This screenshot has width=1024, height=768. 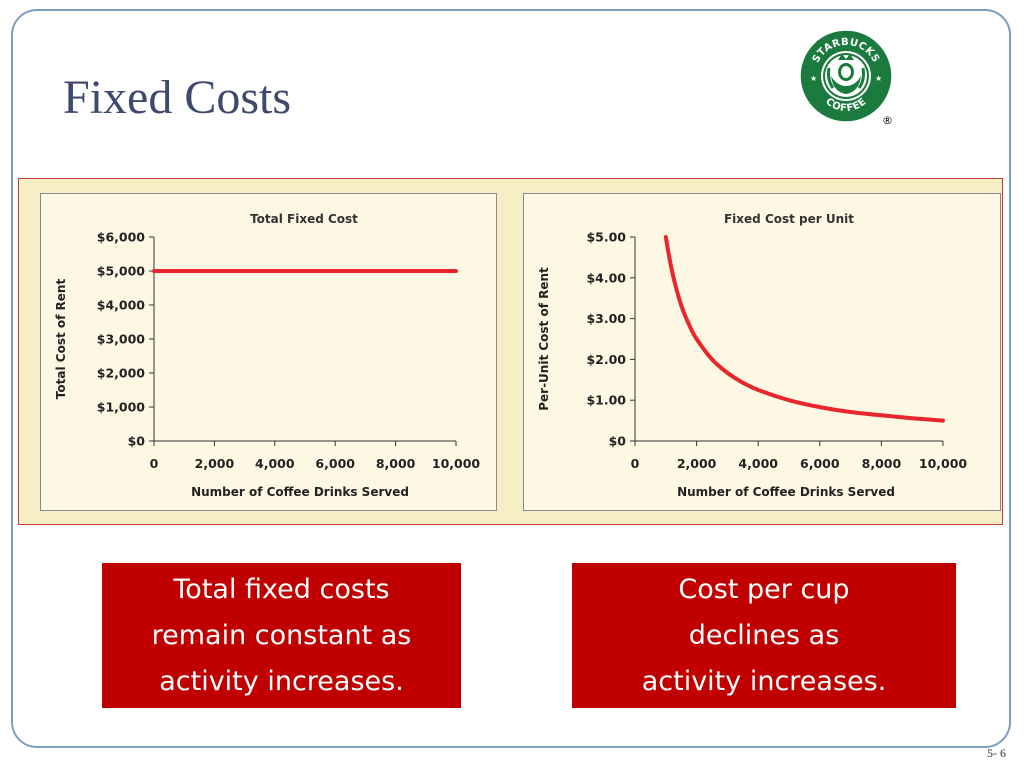 What do you see at coordinates (813, 78) in the screenshot?
I see `logo-star-left: ★` at bounding box center [813, 78].